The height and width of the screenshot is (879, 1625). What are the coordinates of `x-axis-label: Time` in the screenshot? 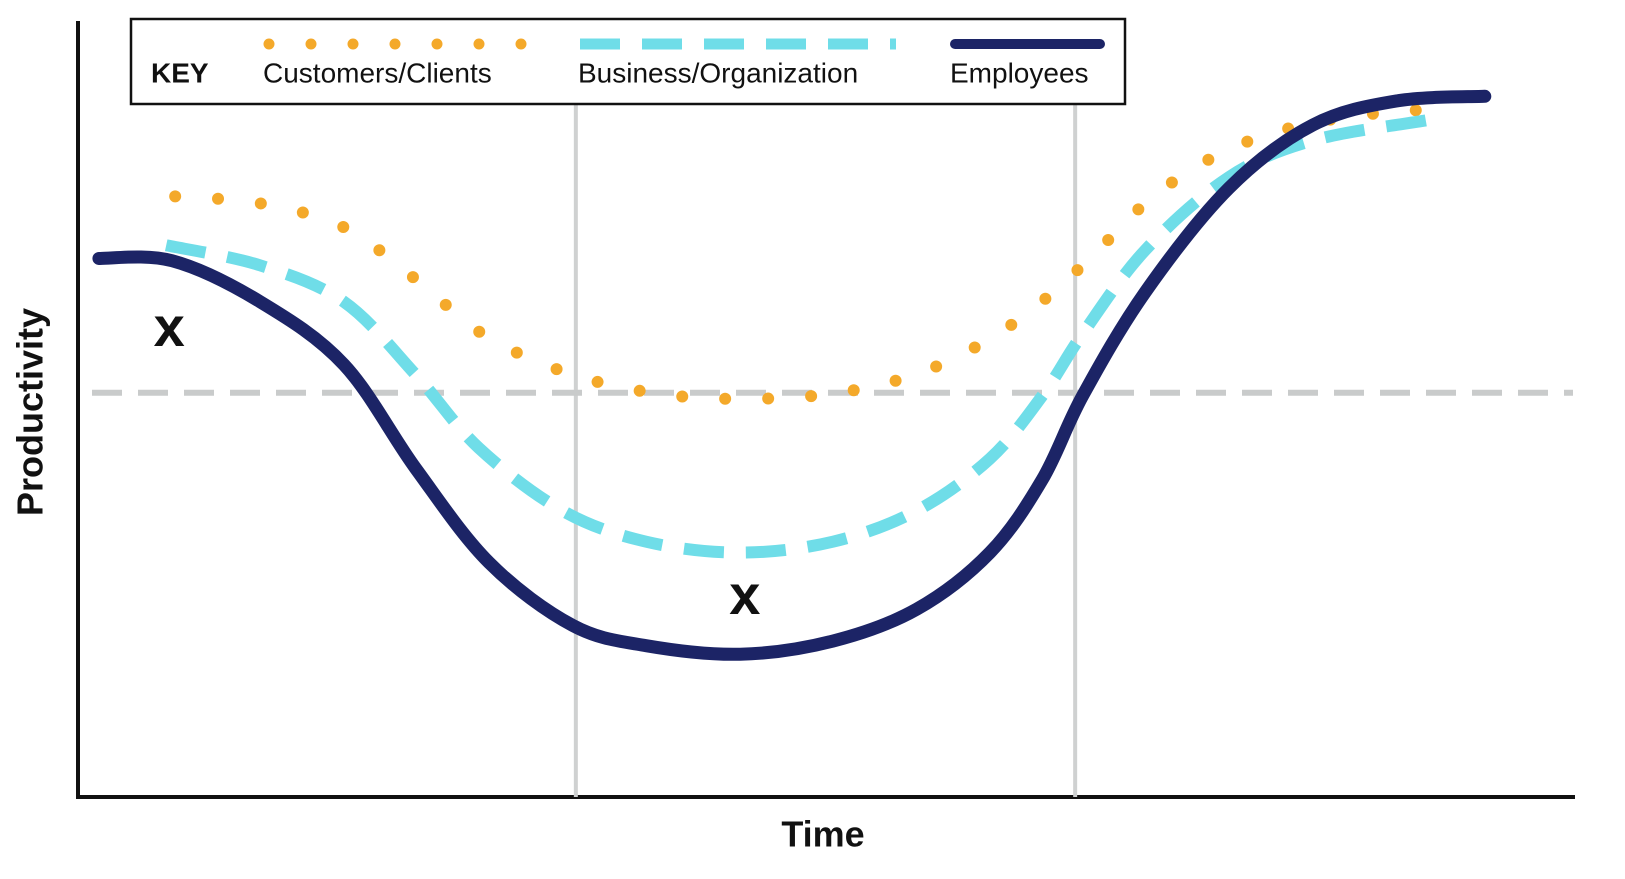 It's located at (822, 834).